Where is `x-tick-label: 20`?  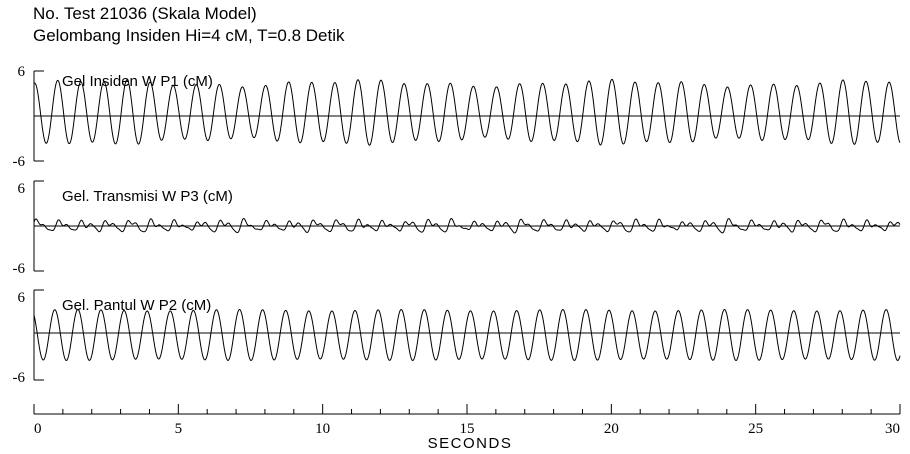 x-tick-label: 20 is located at coordinates (611, 429).